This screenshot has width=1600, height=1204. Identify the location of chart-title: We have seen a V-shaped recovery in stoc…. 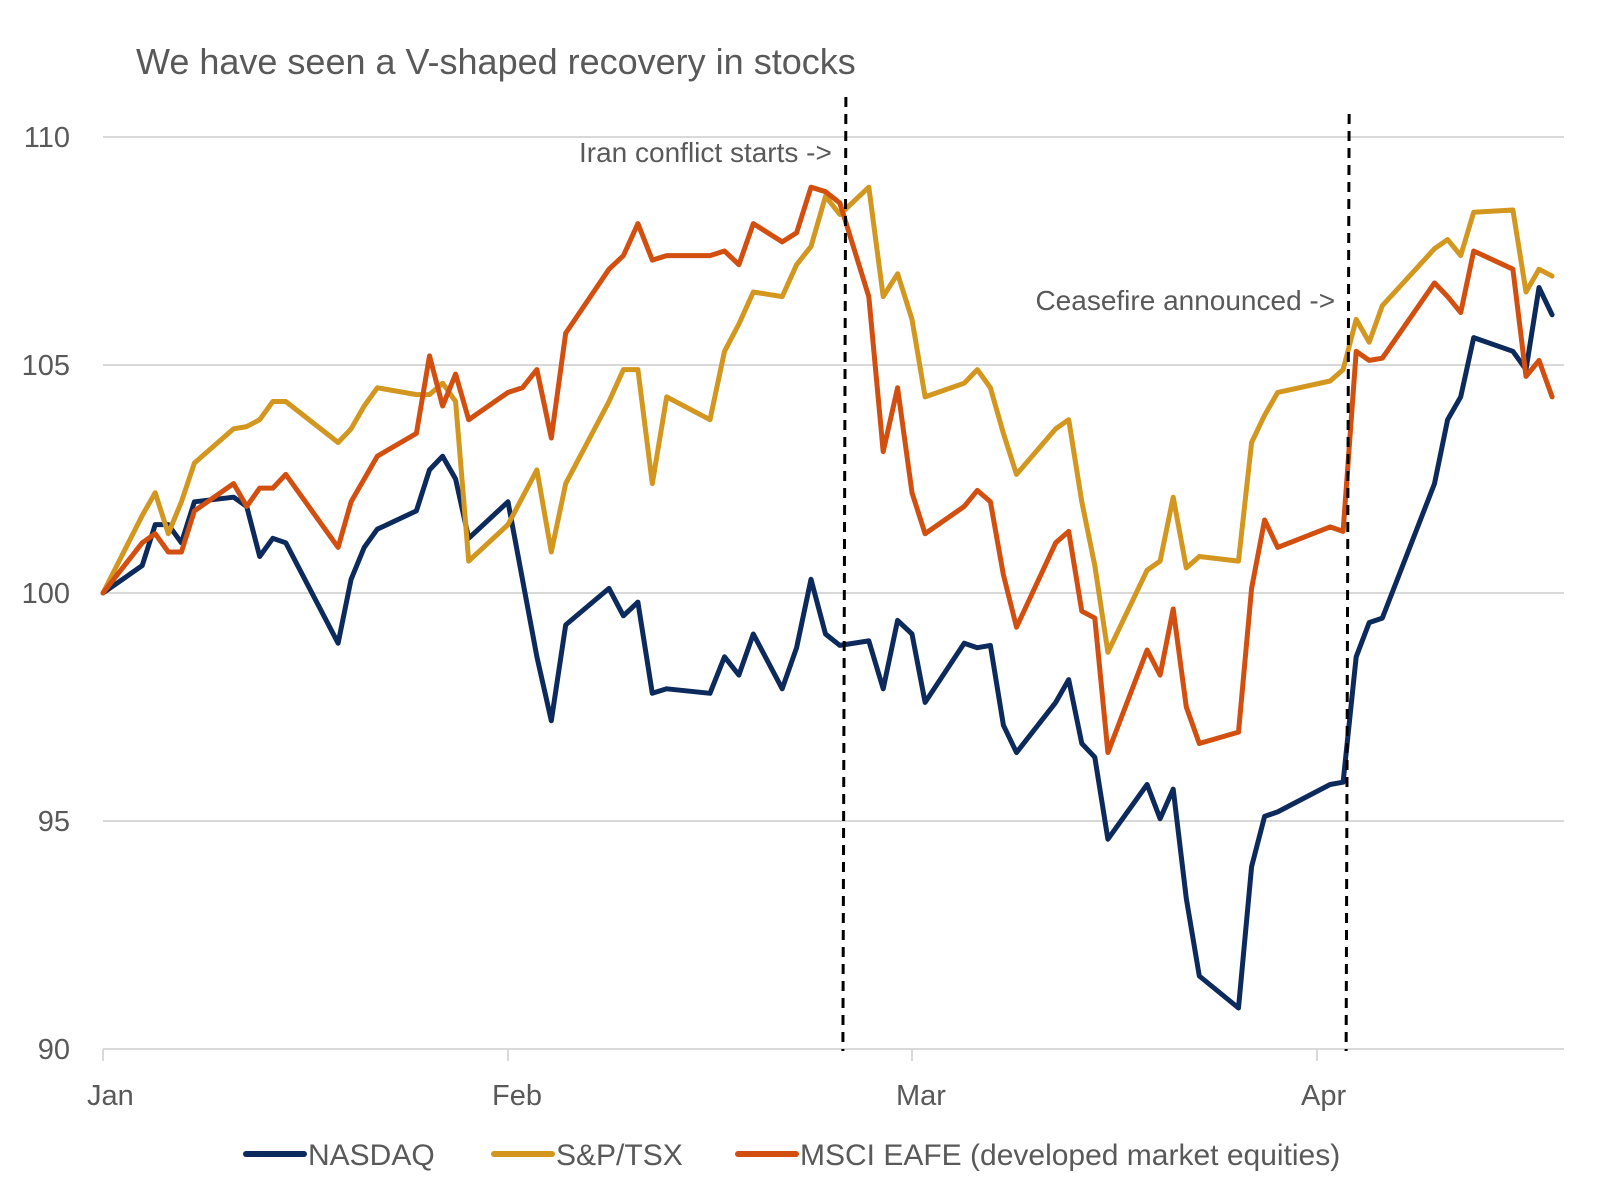
(496, 61).